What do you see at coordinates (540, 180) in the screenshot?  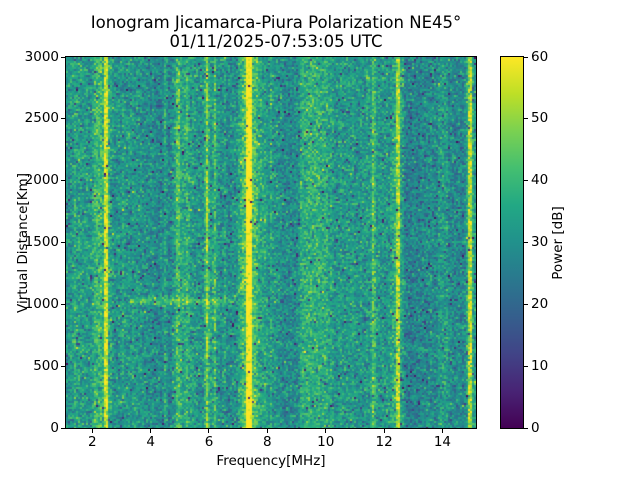 I see `colorbar-tick-label: 40` at bounding box center [540, 180].